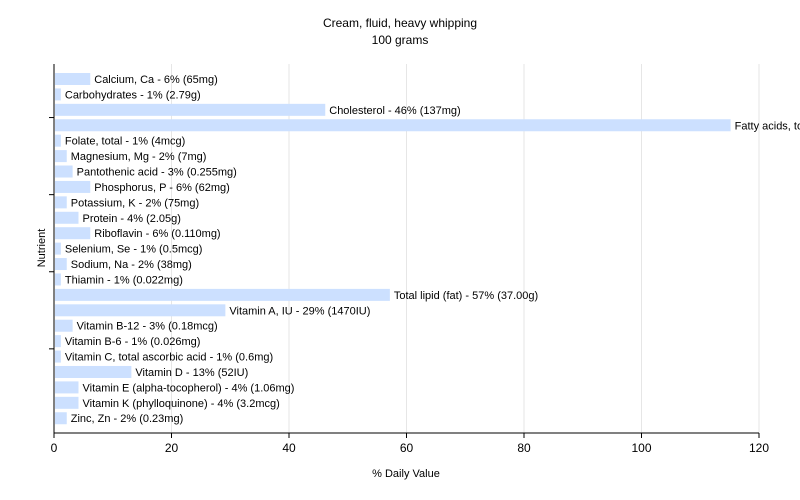 The image size is (800, 500). Describe the element at coordinates (132, 219) in the screenshot. I see `bar-label-9: Protein - 4% (2.05g)` at that location.